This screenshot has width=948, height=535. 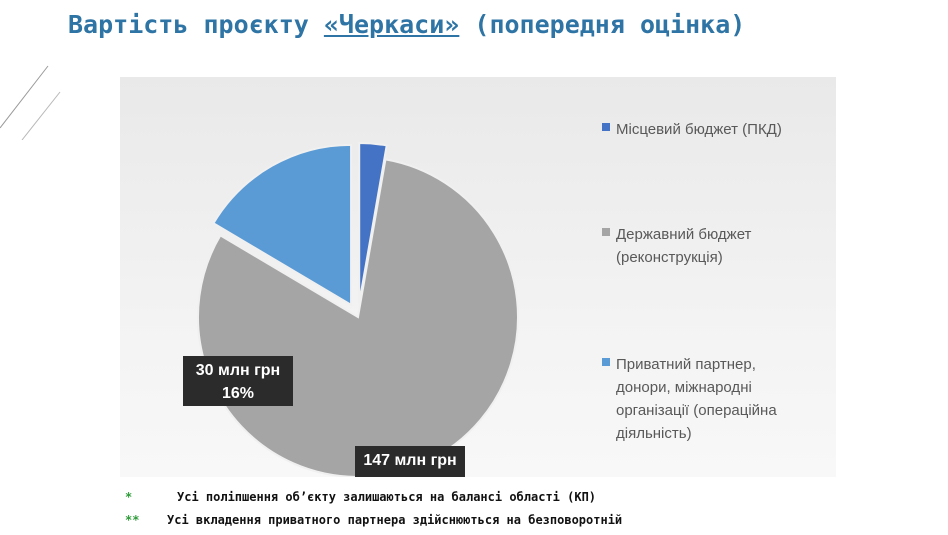 I want to click on legend-item-1: Місцевий бюджет (ПКД), so click(x=718, y=129).